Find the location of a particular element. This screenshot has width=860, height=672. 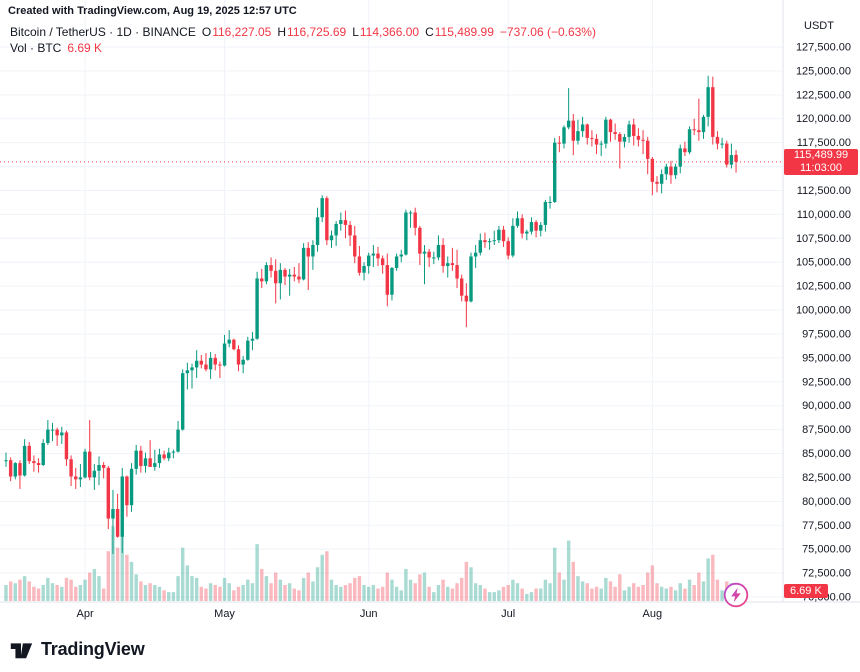

high-value: 116,725.69 is located at coordinates (317, 32).